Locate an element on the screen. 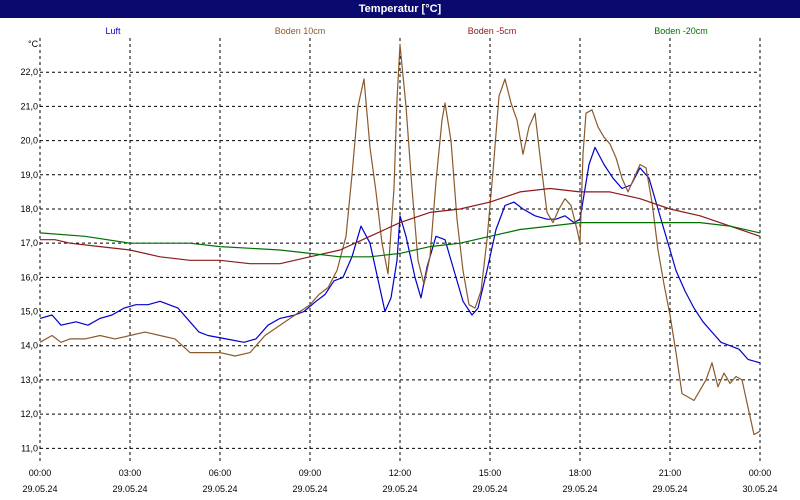  chart-title: Temperatur [°C] is located at coordinates (400, 9).